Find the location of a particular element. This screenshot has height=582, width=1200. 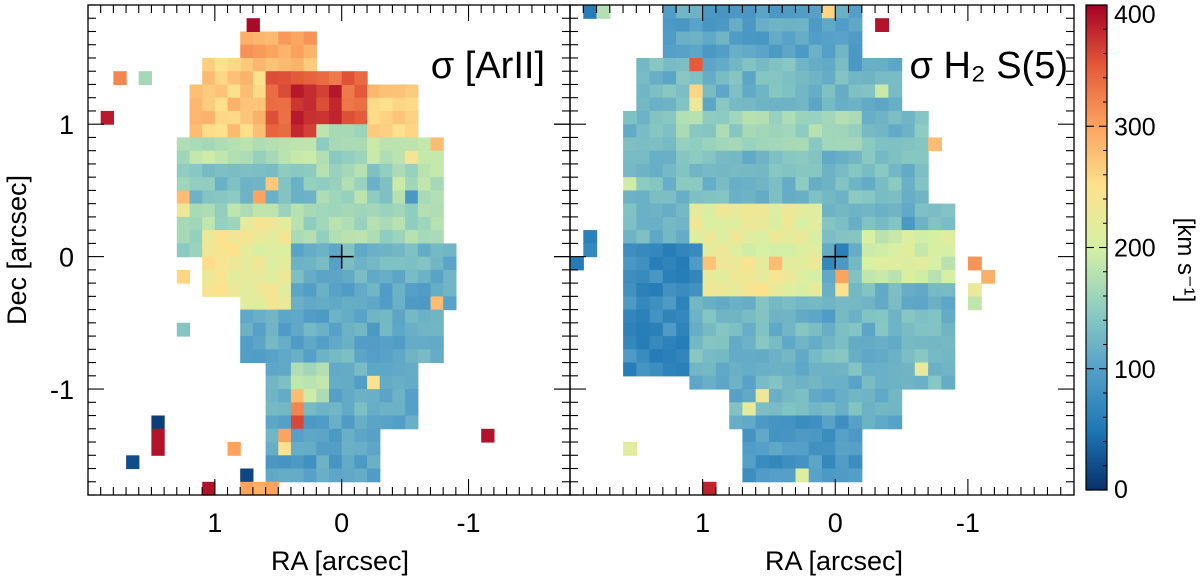

colorbar-tick-label: 200 is located at coordinates (1135, 249).